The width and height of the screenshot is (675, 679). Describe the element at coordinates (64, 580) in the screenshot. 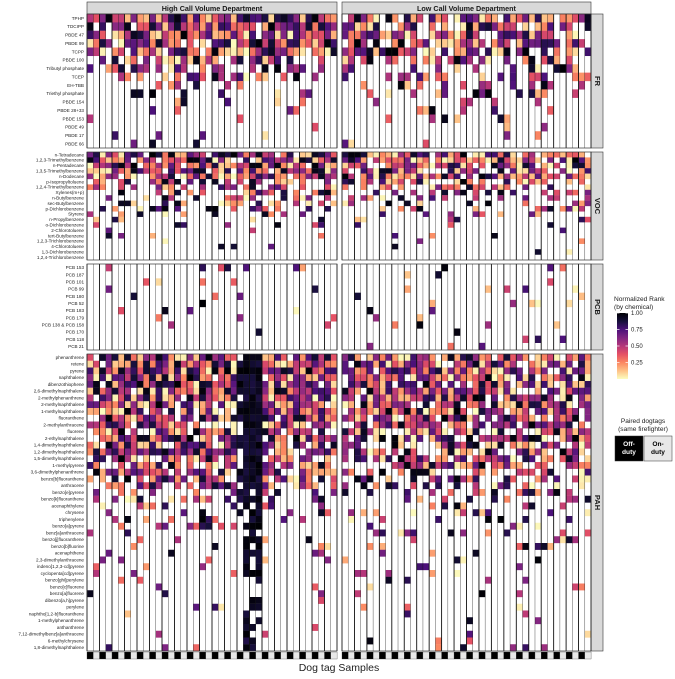

I see `row-label: benzo[ghi]perylene` at that location.